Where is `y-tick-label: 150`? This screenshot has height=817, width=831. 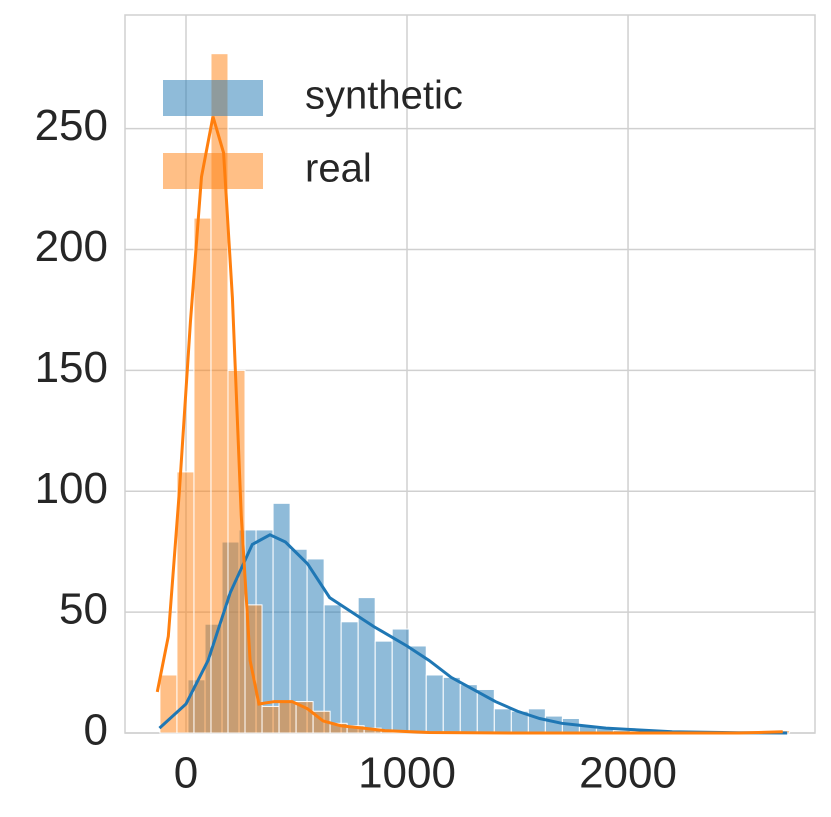
y-tick-label: 150 is located at coordinates (71, 367).